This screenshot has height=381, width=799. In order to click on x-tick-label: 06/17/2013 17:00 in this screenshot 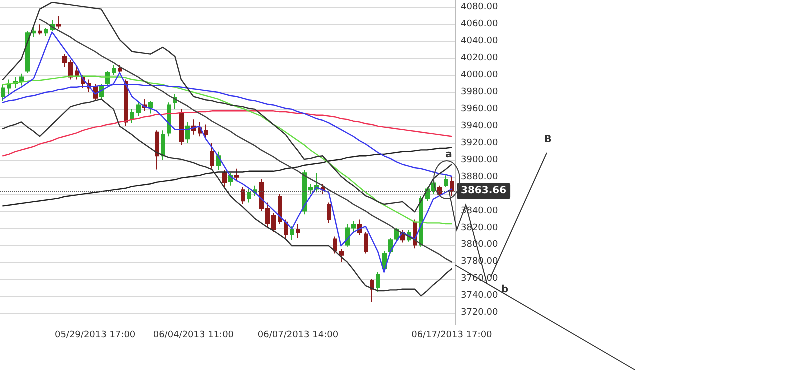, I will do `click(452, 335)`.